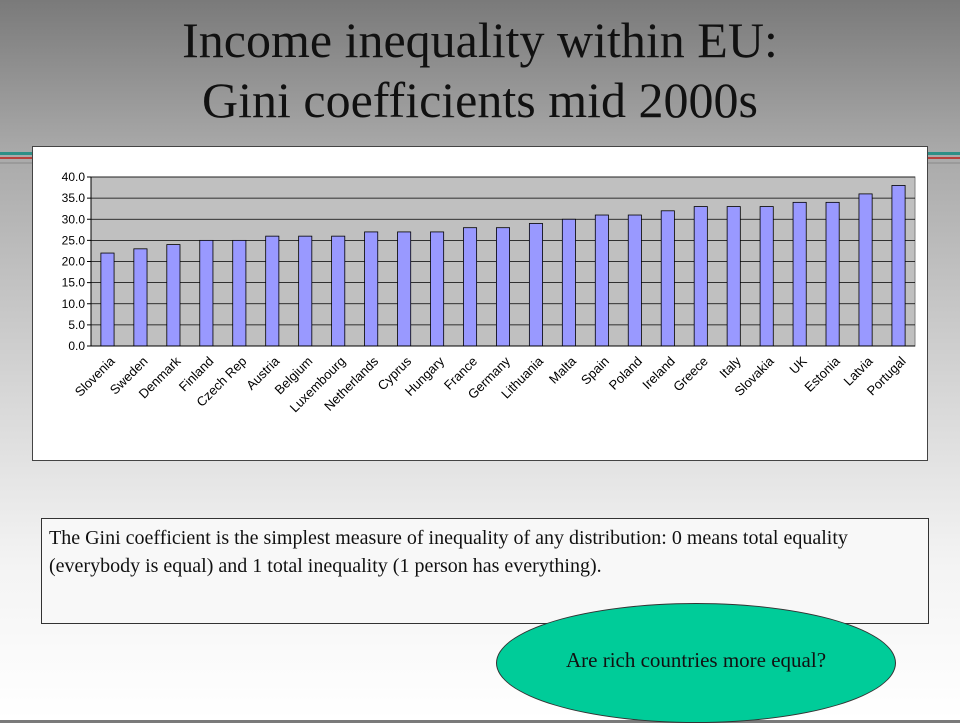 The width and height of the screenshot is (960, 723). Describe the element at coordinates (74, 198) in the screenshot. I see `y-tick-label: 35.0` at that location.